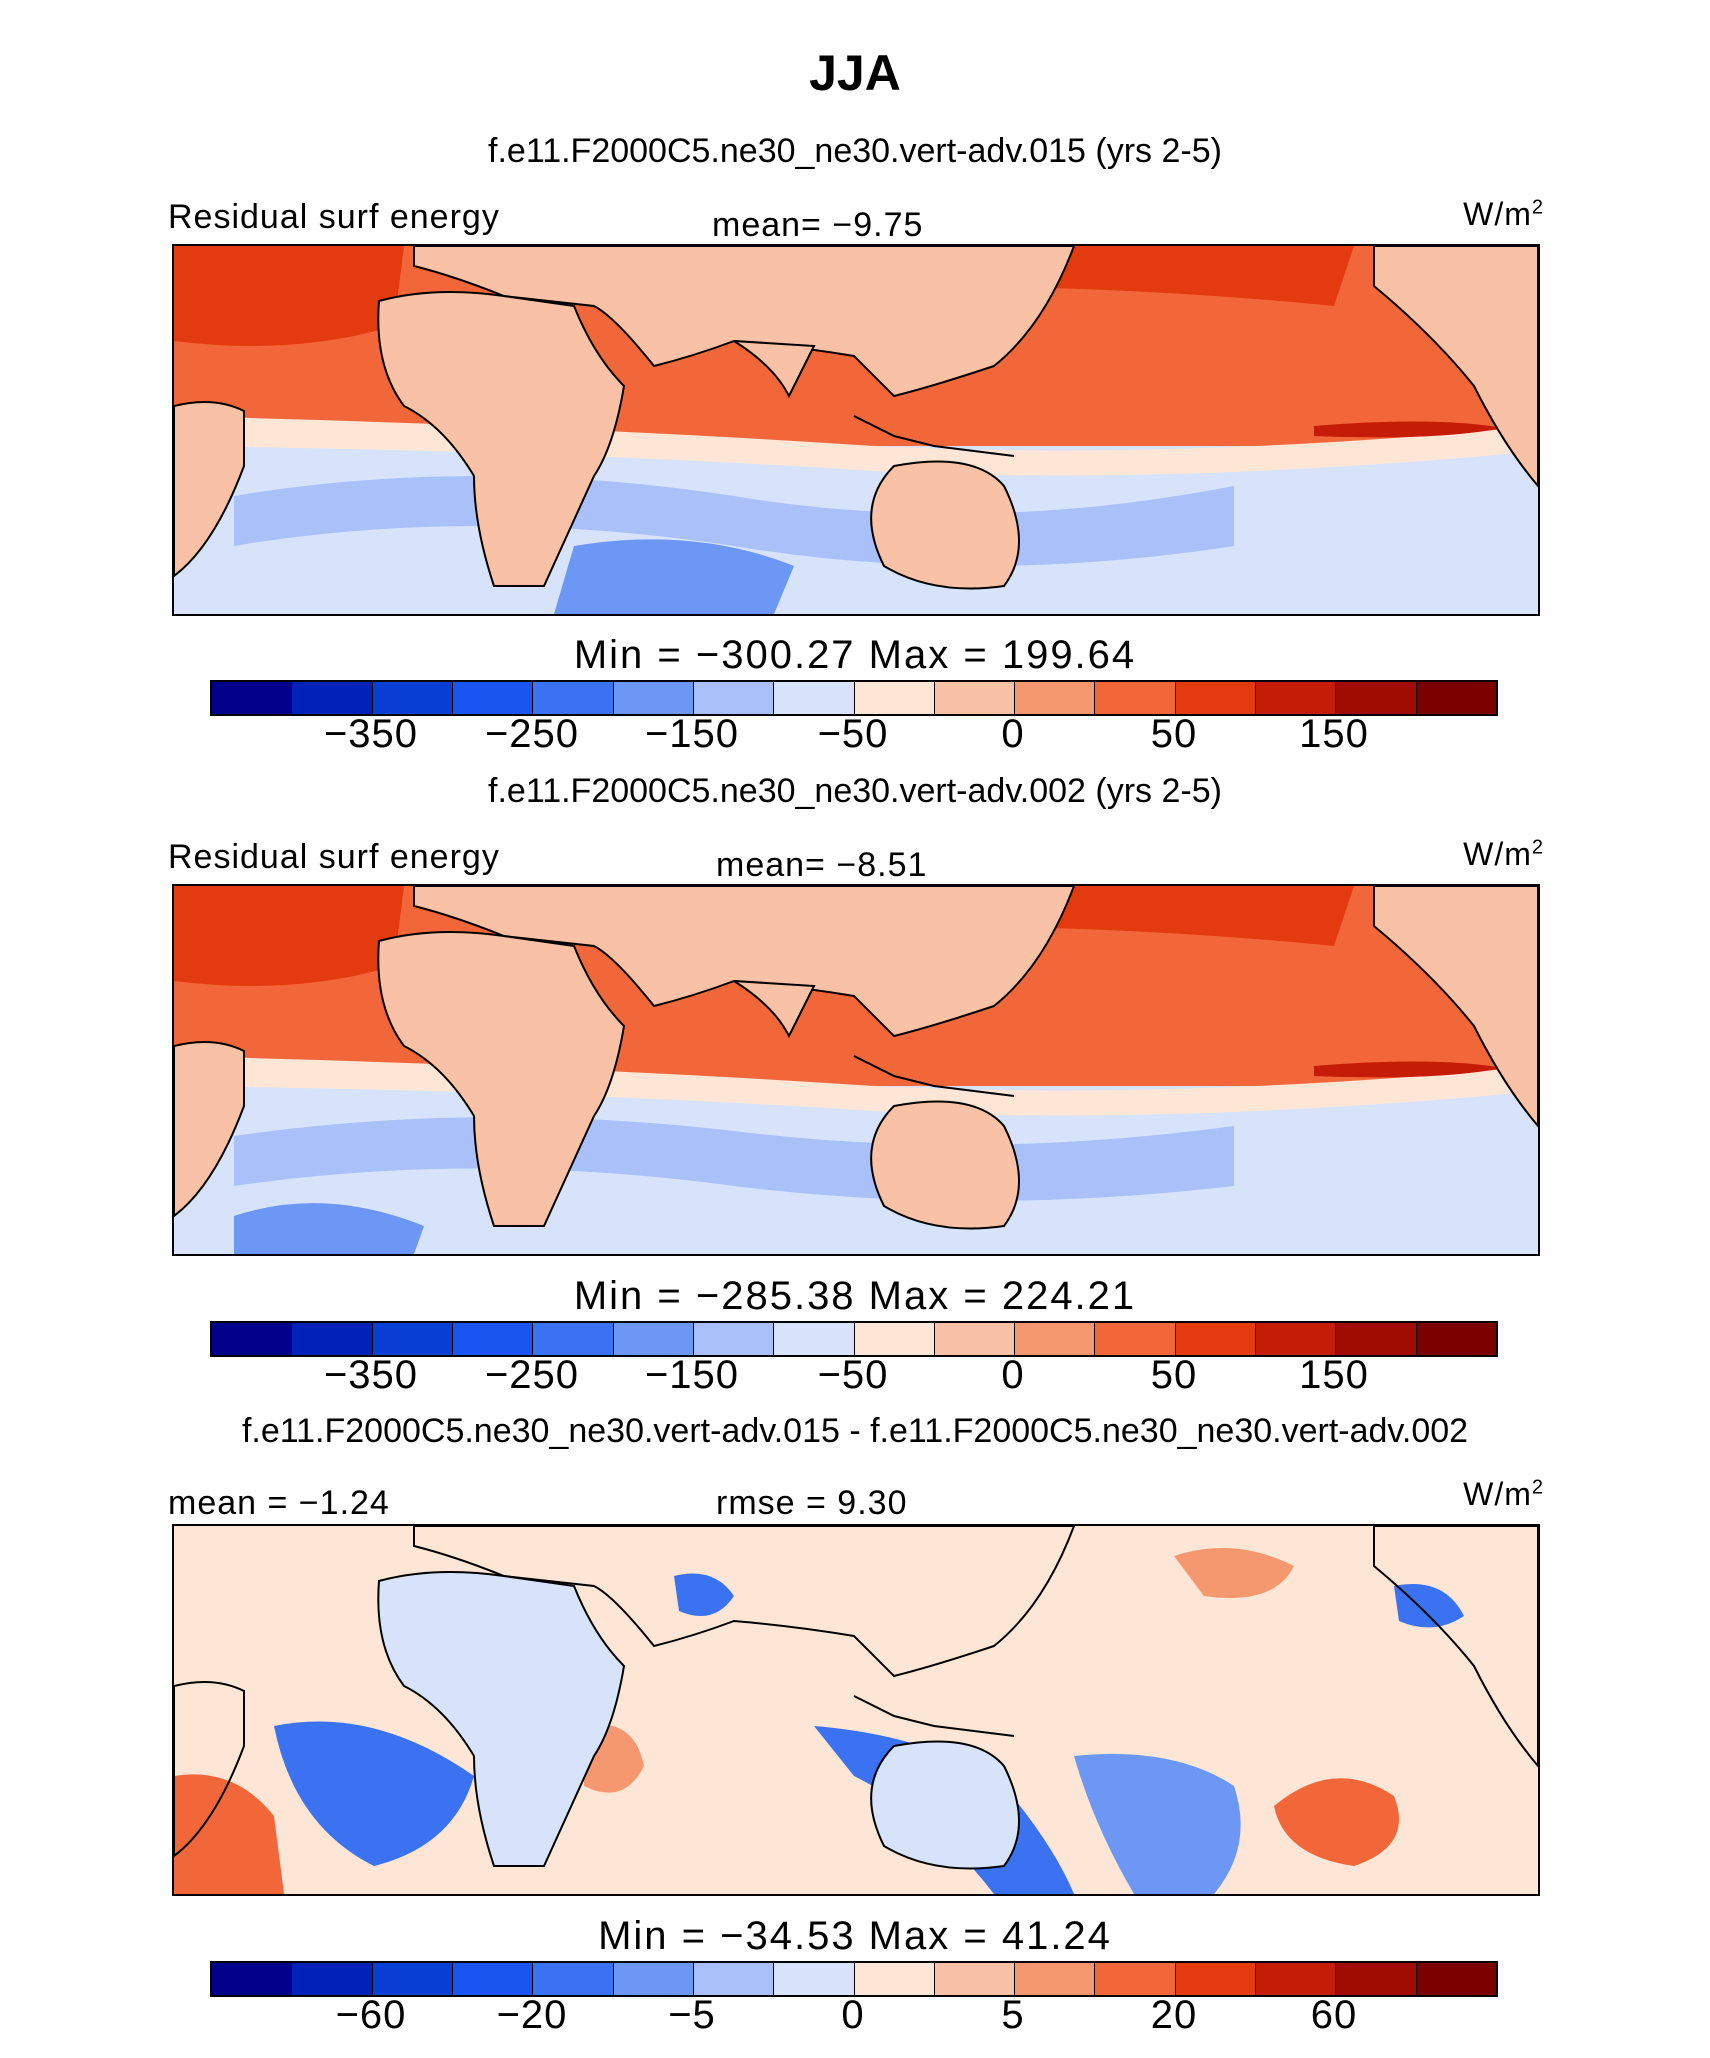  Describe the element at coordinates (289, 936) in the screenshot. I see `north-atlantic-band` at that location.